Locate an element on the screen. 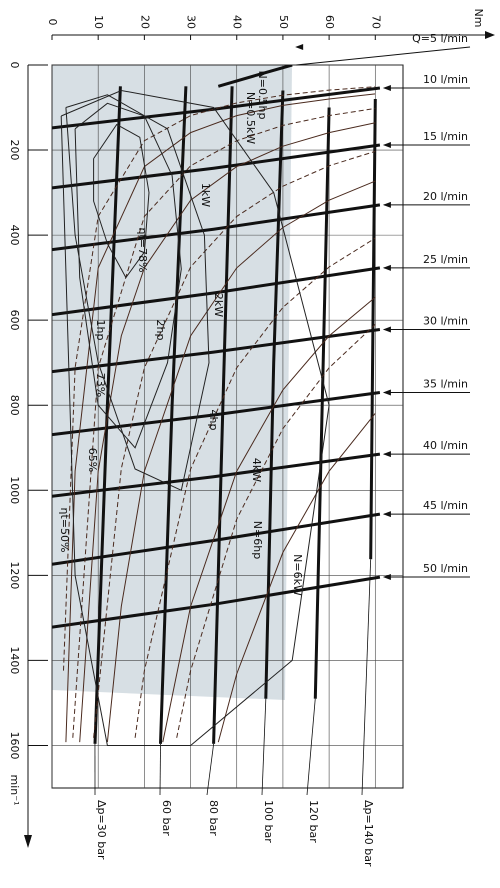  y-tick-label: 1600 is located at coordinates (14, 745).